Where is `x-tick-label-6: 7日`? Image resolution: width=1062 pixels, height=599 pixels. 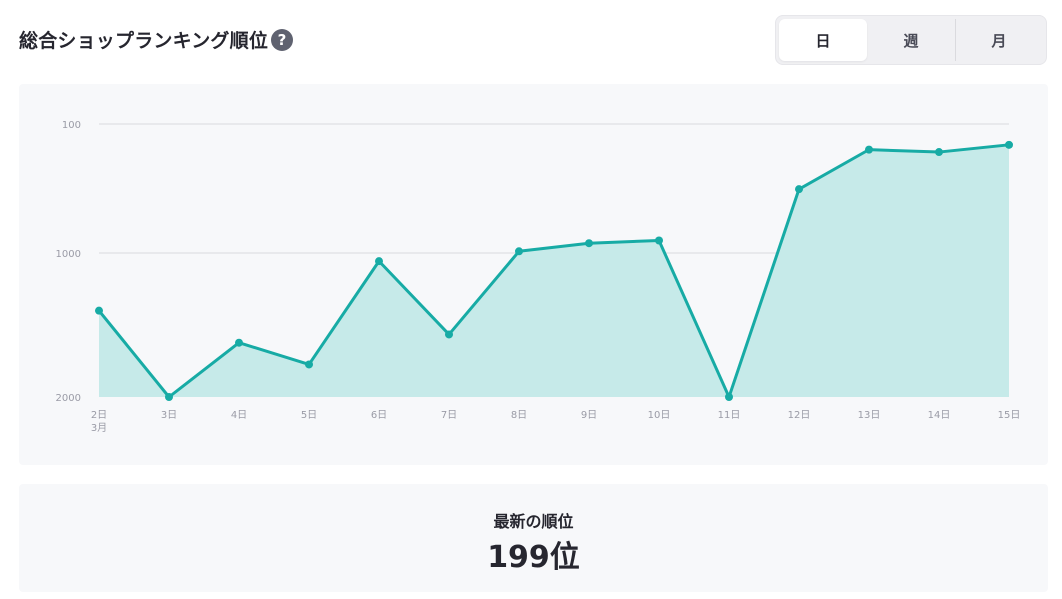 x-tick-label-6: 7日 is located at coordinates (449, 415).